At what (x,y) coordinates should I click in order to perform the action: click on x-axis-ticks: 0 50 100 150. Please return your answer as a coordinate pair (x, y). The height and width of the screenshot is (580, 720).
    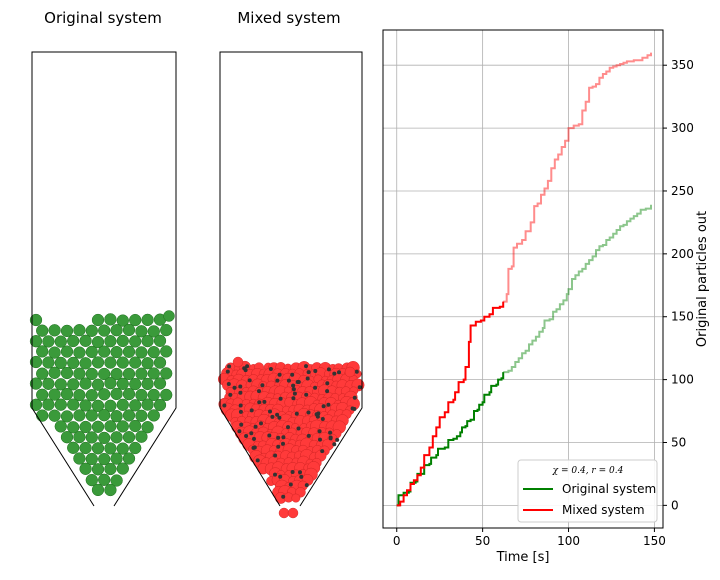
    Looking at the image, I should click on (529, 538).